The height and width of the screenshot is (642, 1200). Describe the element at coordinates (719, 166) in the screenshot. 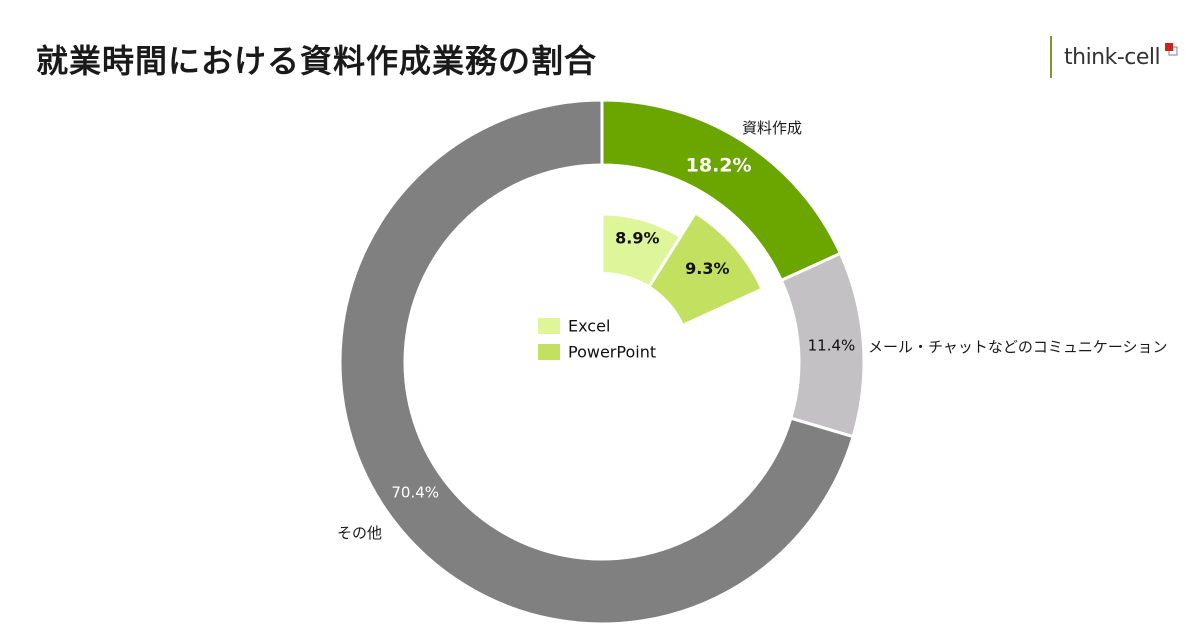

I see `value-label-doc-creation: 18.2%` at that location.